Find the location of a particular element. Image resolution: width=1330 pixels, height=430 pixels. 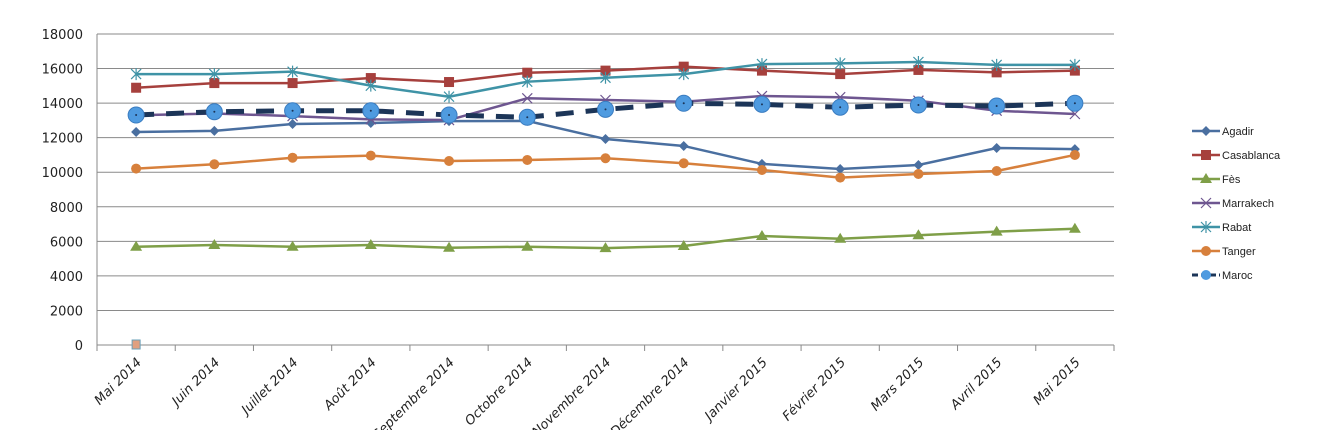

legend-label: Maroc is located at coordinates (1237, 276).